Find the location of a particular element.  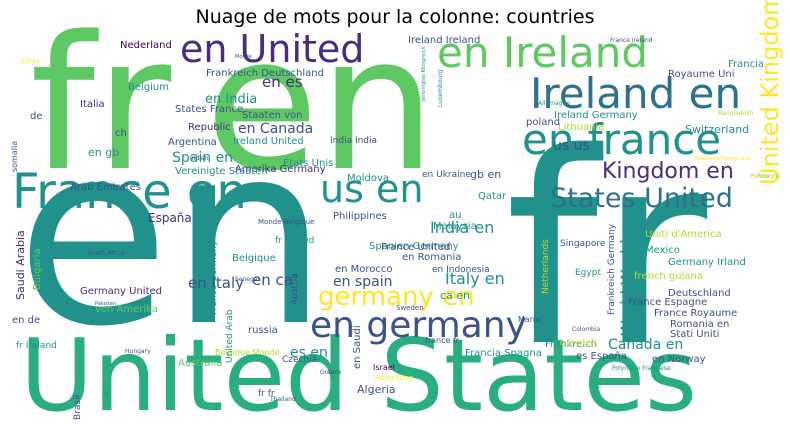

cloud-word: germany en is located at coordinates (396, 297).